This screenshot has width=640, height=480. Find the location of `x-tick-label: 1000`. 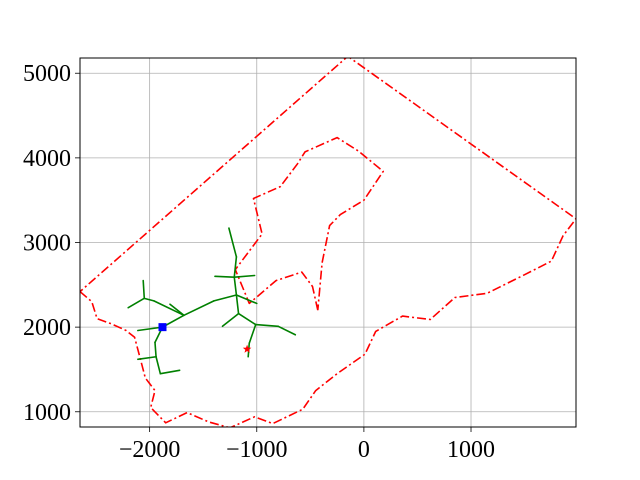

x-tick-label: 1000 is located at coordinates (471, 450).